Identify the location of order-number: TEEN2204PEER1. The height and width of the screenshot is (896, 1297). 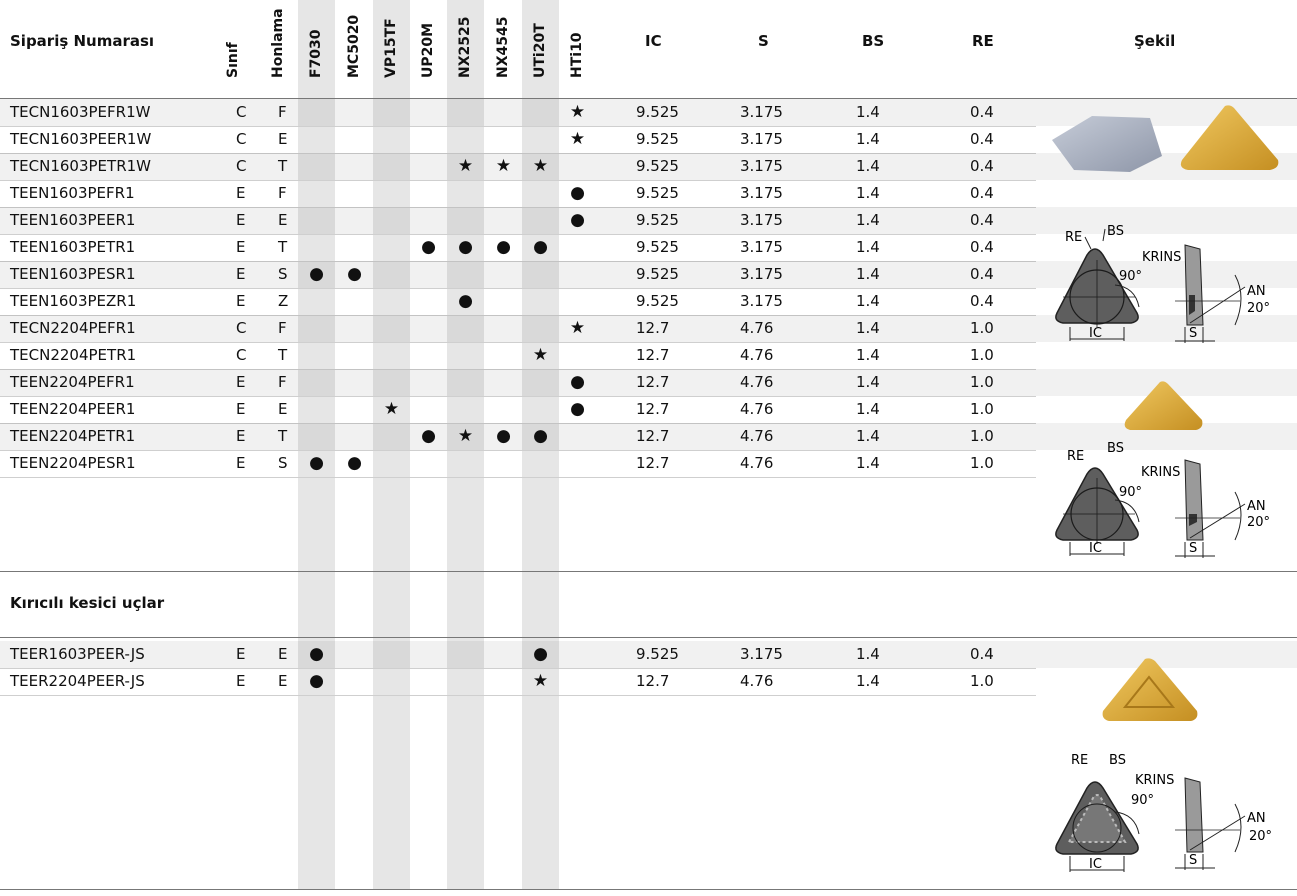
(73, 409).